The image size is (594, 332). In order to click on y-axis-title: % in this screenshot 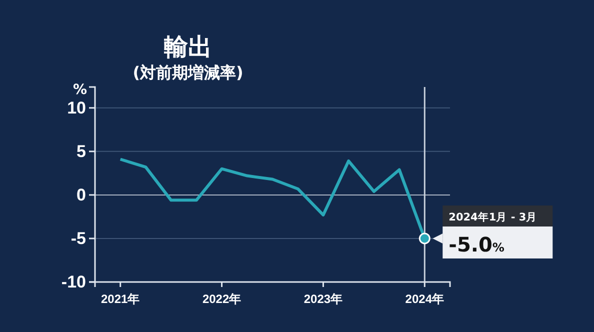, I will do `click(80, 90)`.